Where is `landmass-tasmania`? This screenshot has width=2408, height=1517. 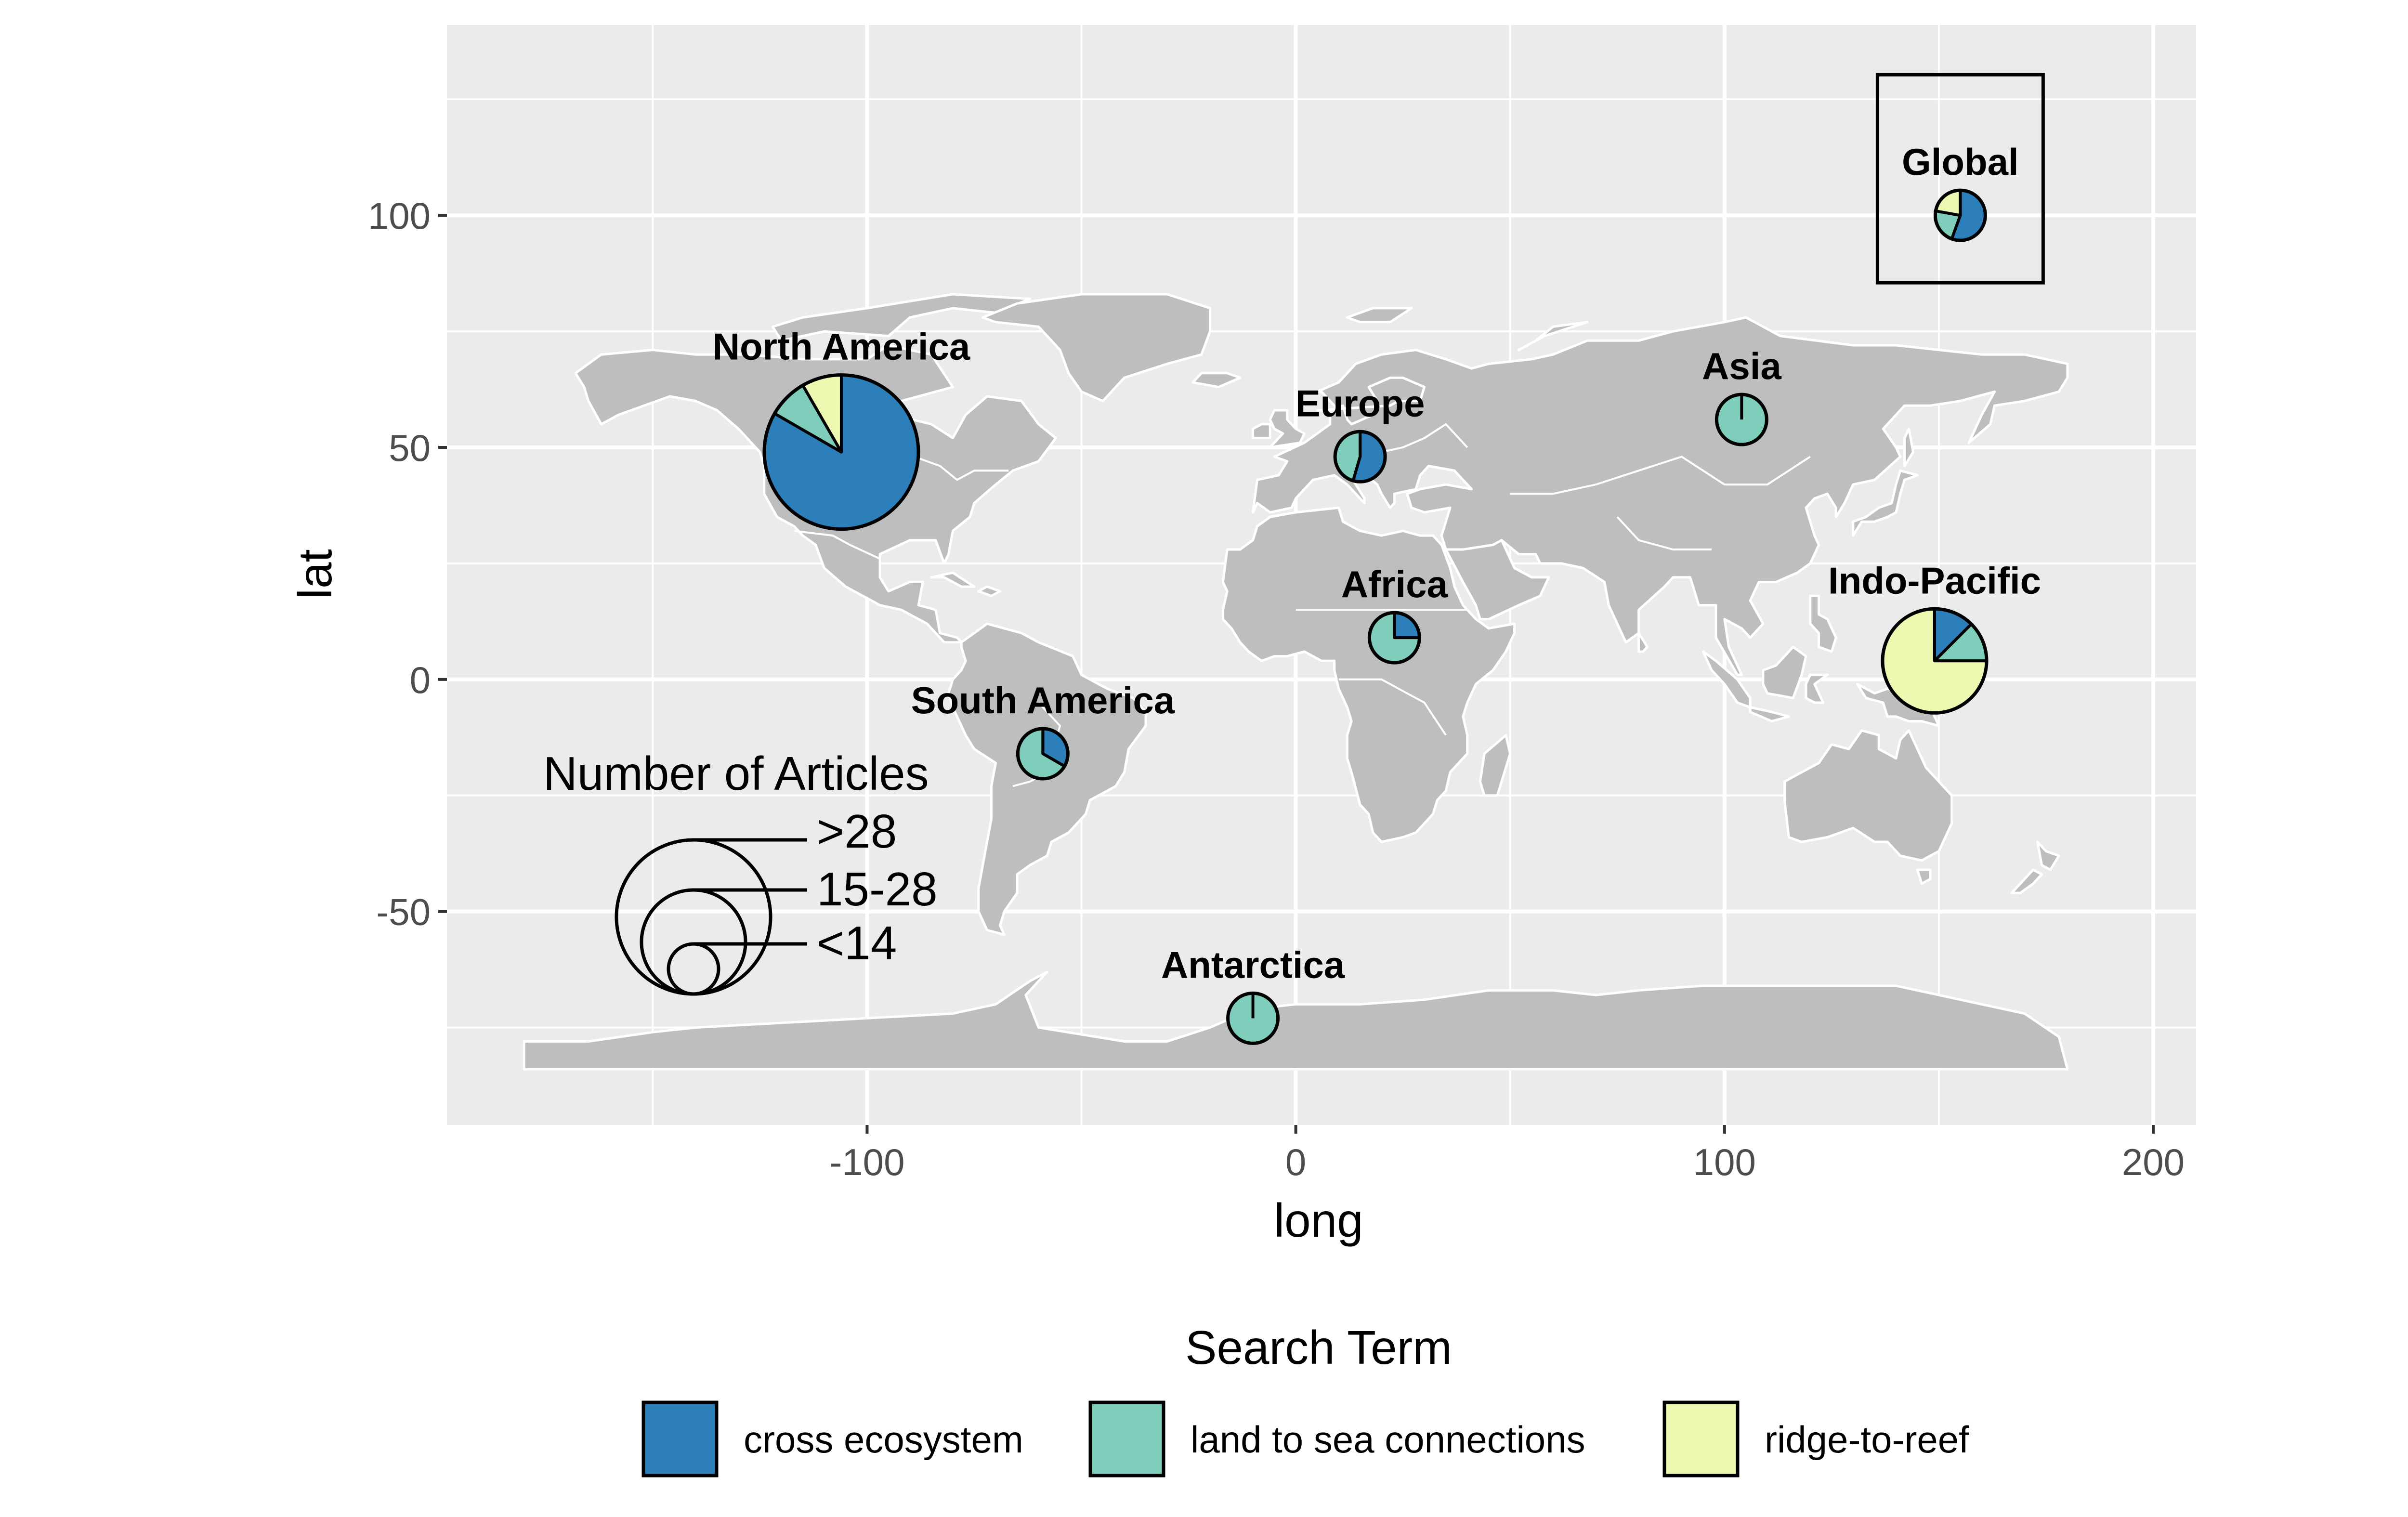
landmass-tasmania is located at coordinates (1924, 876).